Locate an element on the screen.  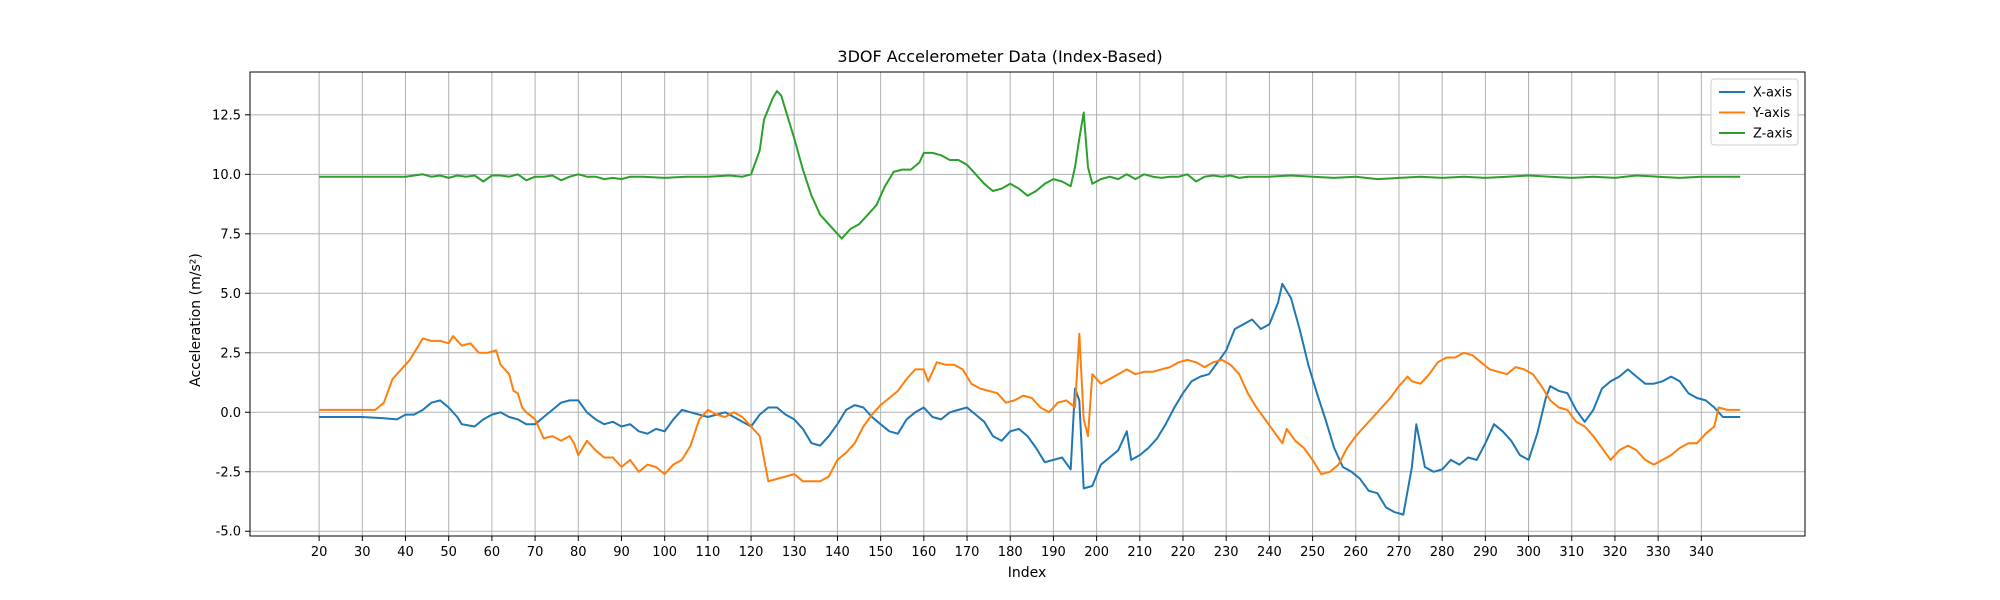
x-tick-label: 90 is located at coordinates (621, 552).